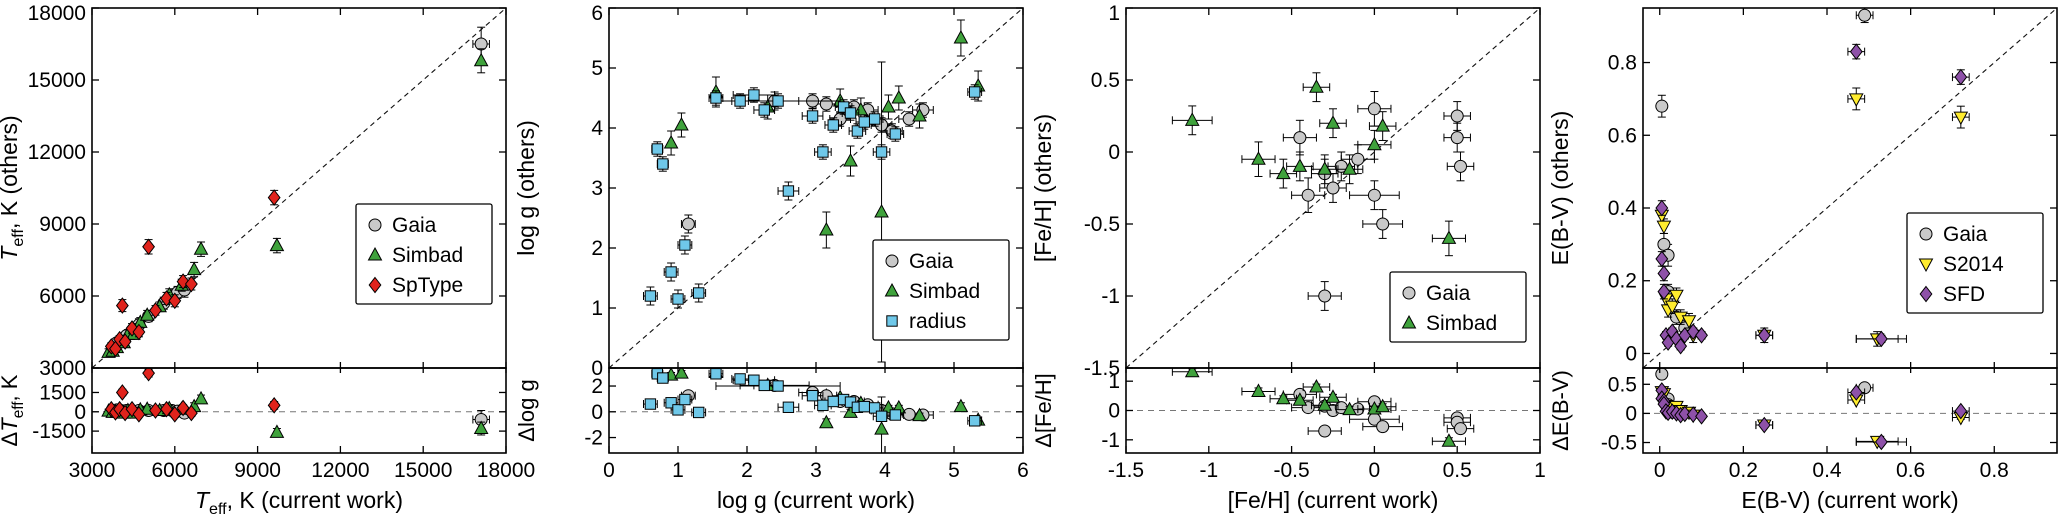 The image size is (2067, 521). Describe the element at coordinates (1102, 224) in the screenshot. I see `y-tick-label: -0.5` at that location.